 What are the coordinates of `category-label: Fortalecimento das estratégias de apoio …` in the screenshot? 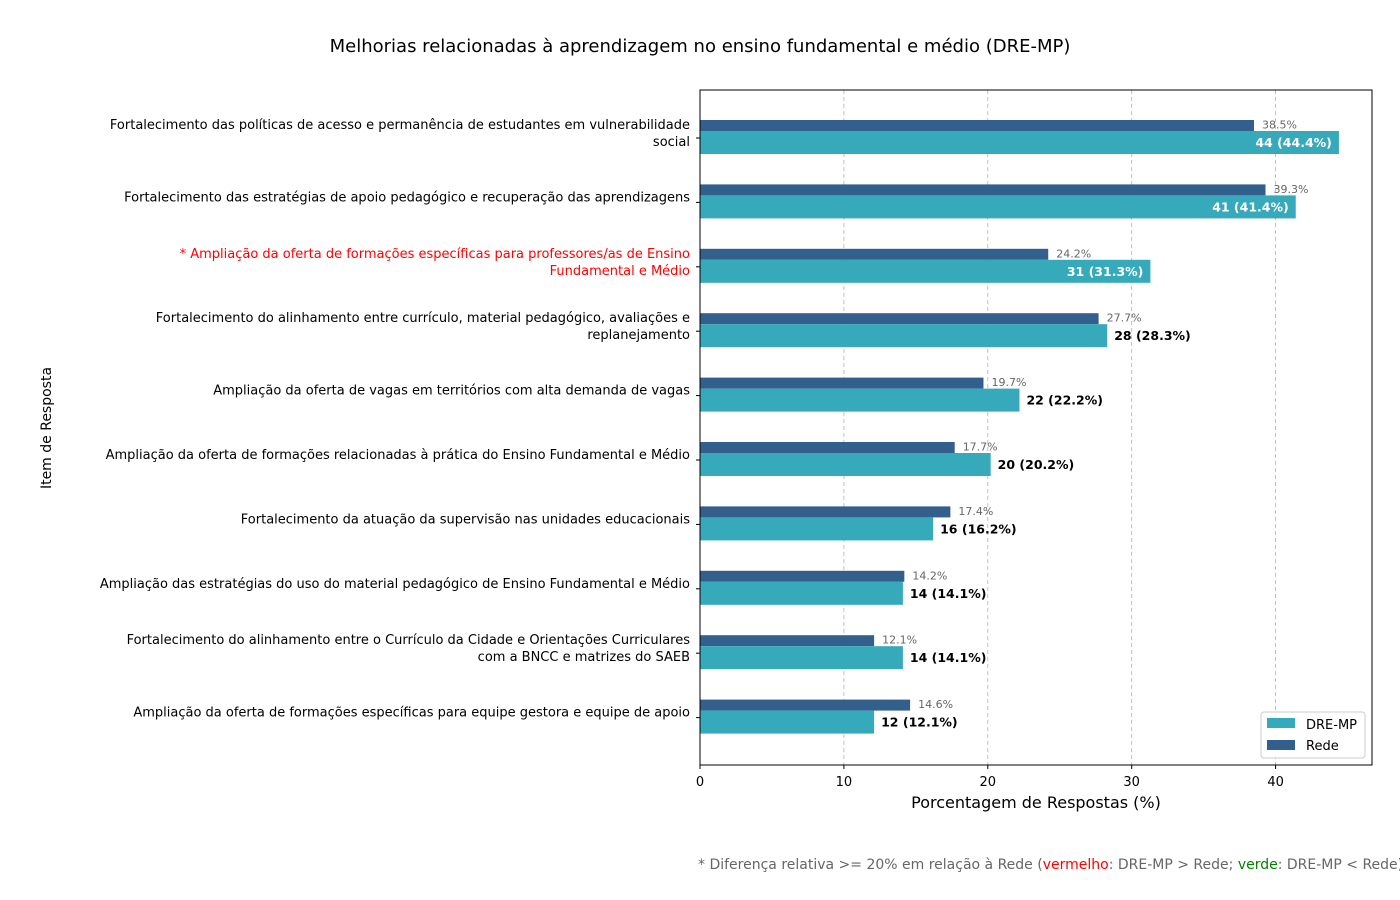 It's located at (407, 197).